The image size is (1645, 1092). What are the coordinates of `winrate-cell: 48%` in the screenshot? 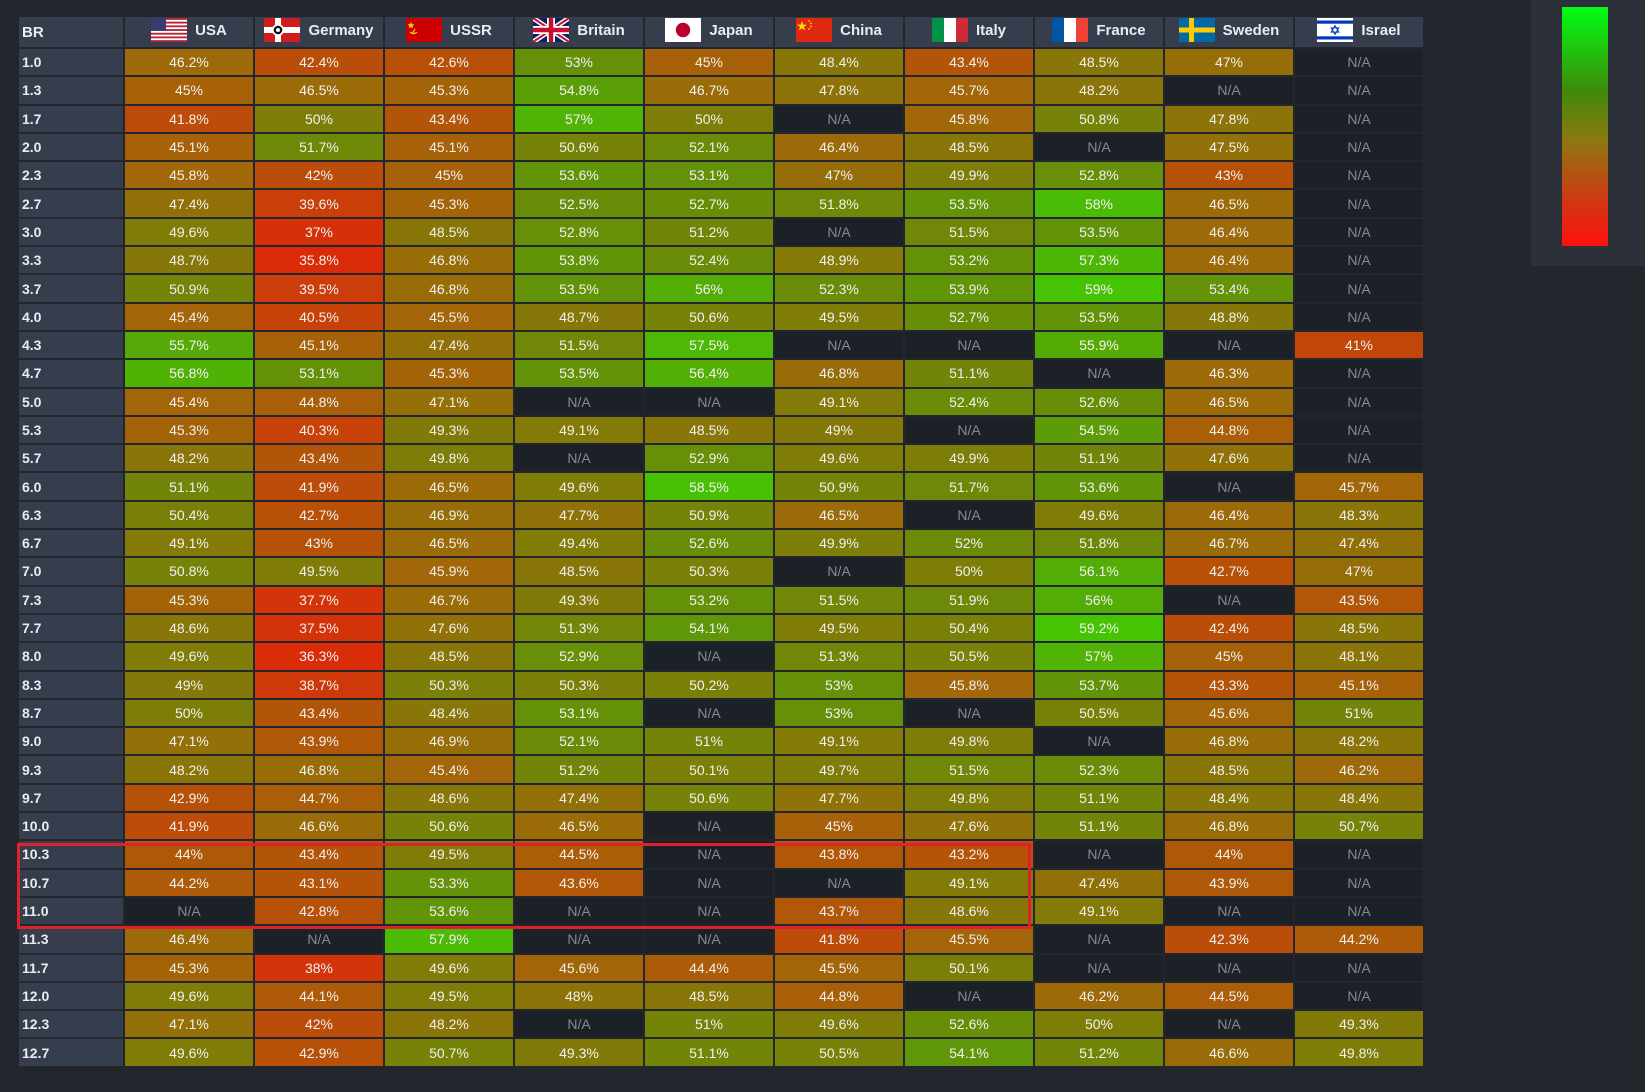 It's located at (579, 996).